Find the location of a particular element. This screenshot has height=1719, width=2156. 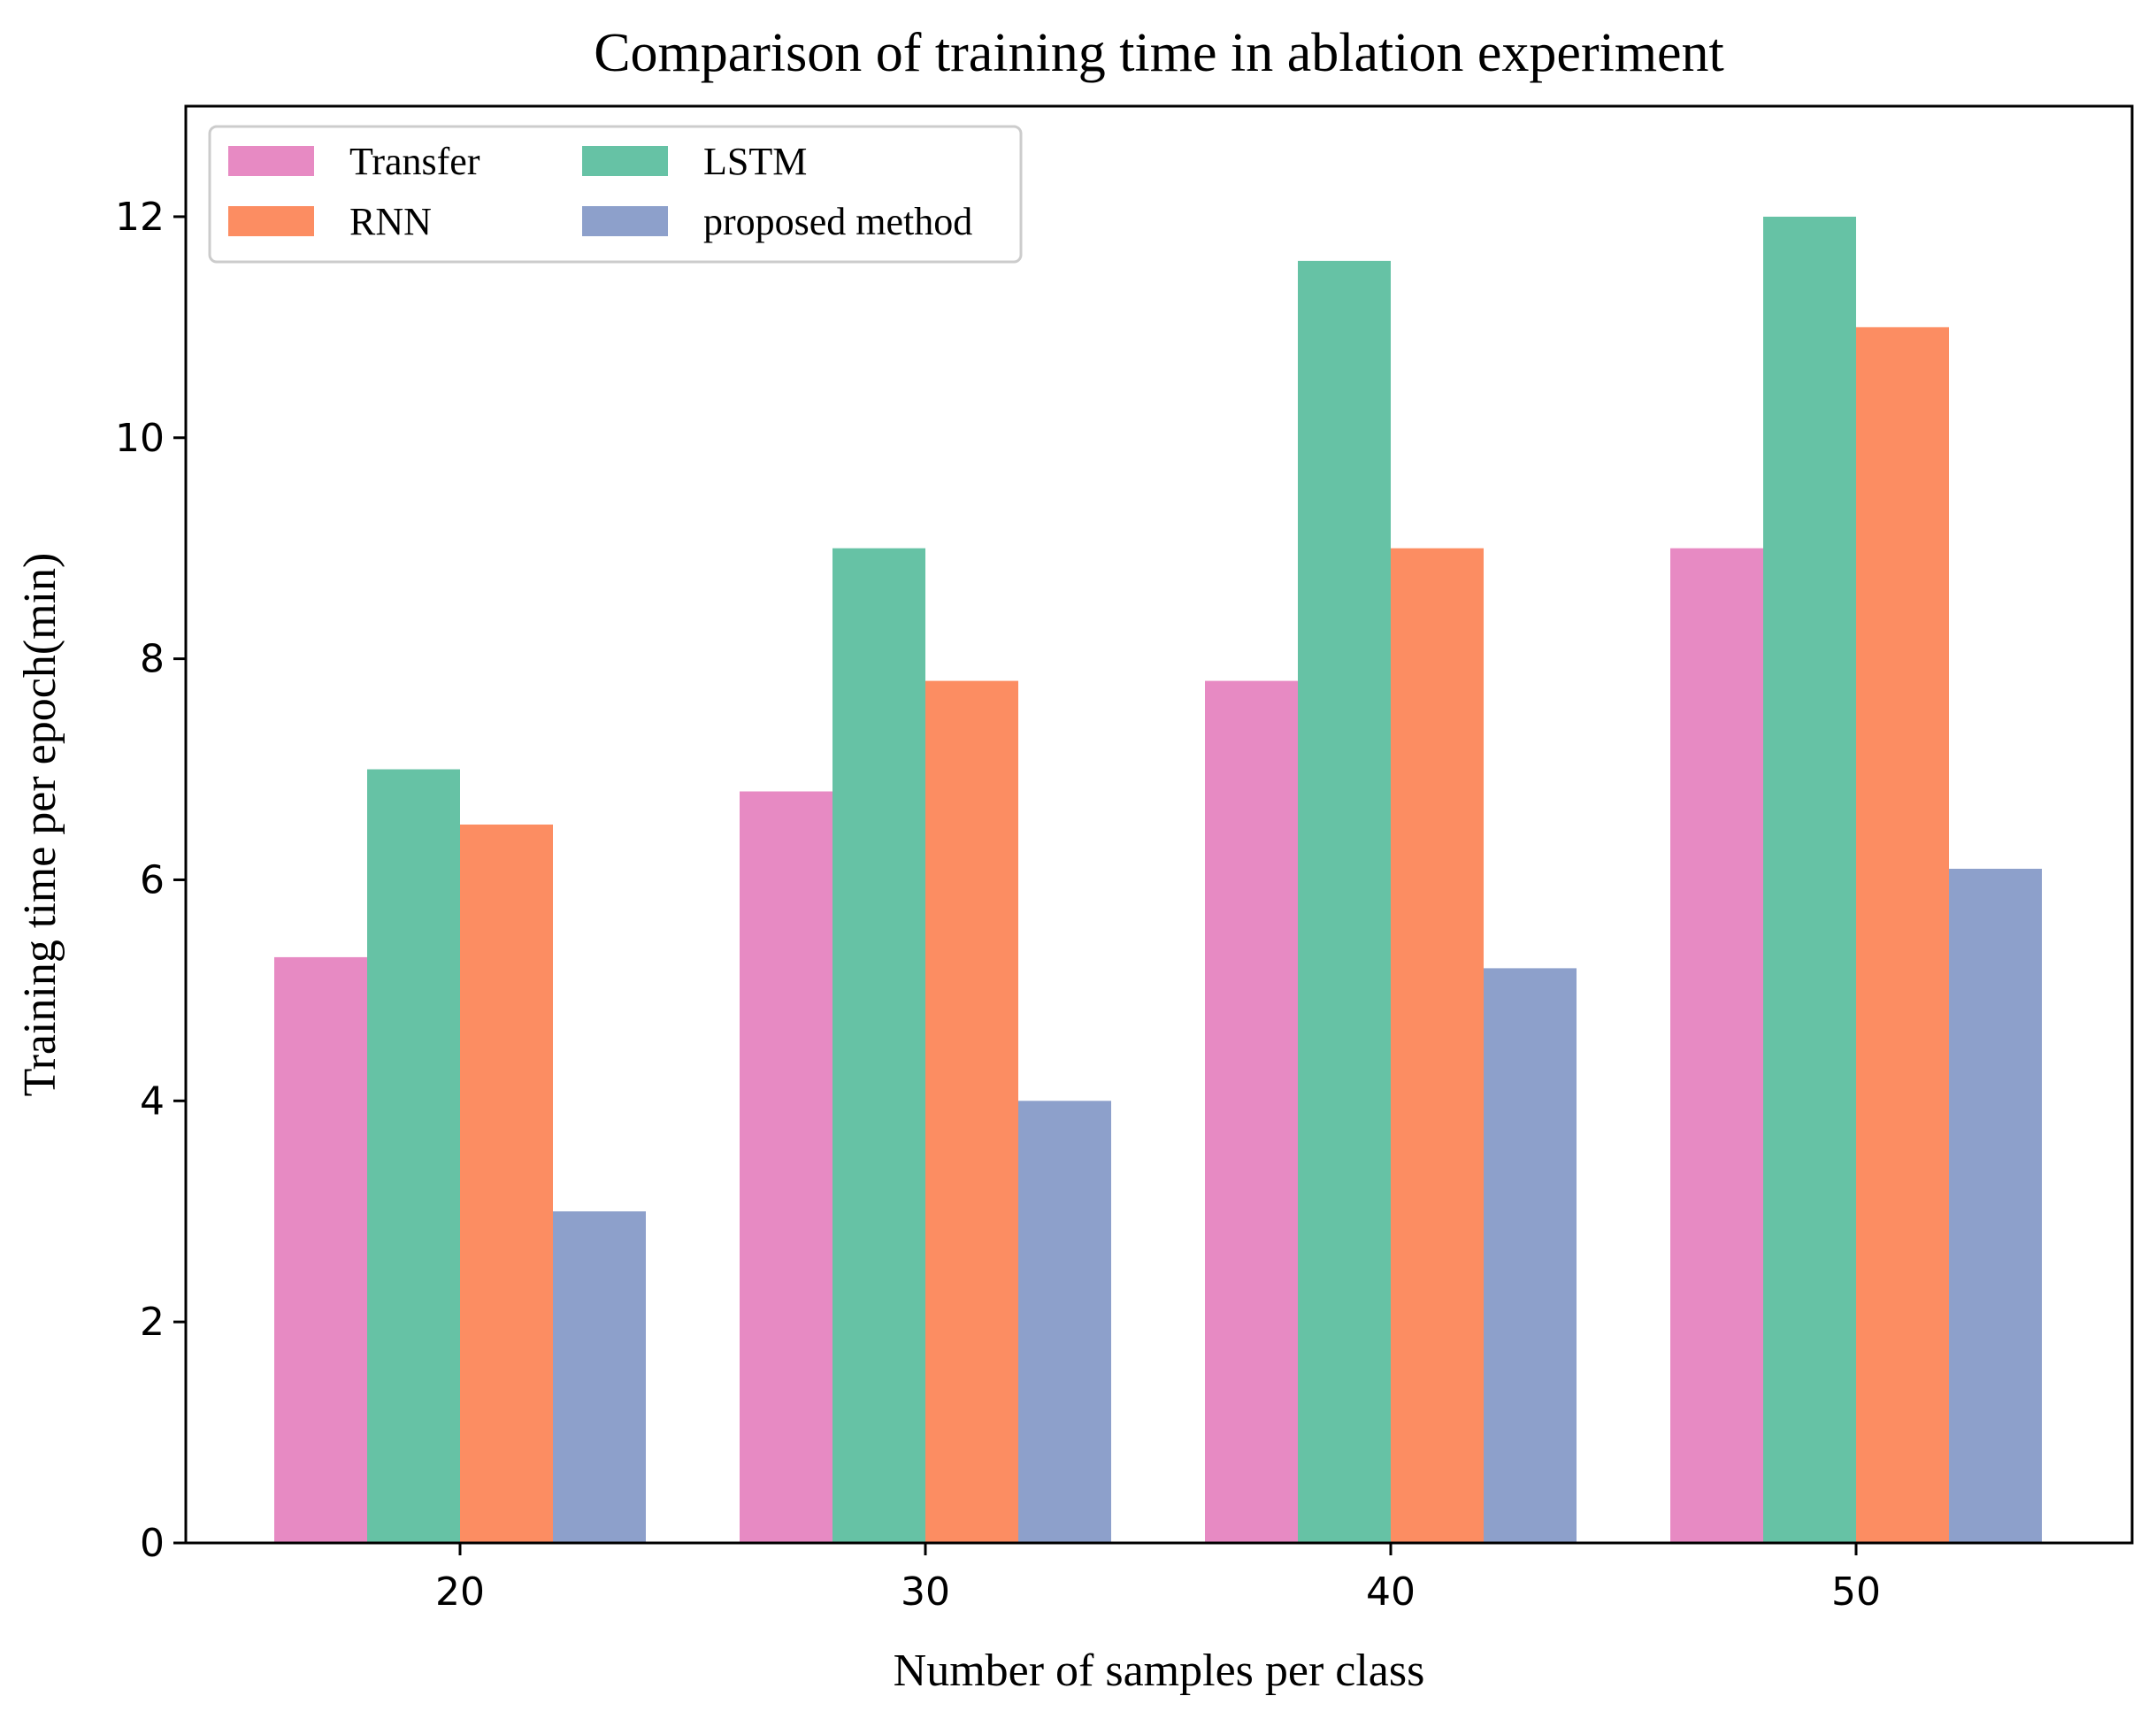

x-tick-label: 50 is located at coordinates (1856, 1592).